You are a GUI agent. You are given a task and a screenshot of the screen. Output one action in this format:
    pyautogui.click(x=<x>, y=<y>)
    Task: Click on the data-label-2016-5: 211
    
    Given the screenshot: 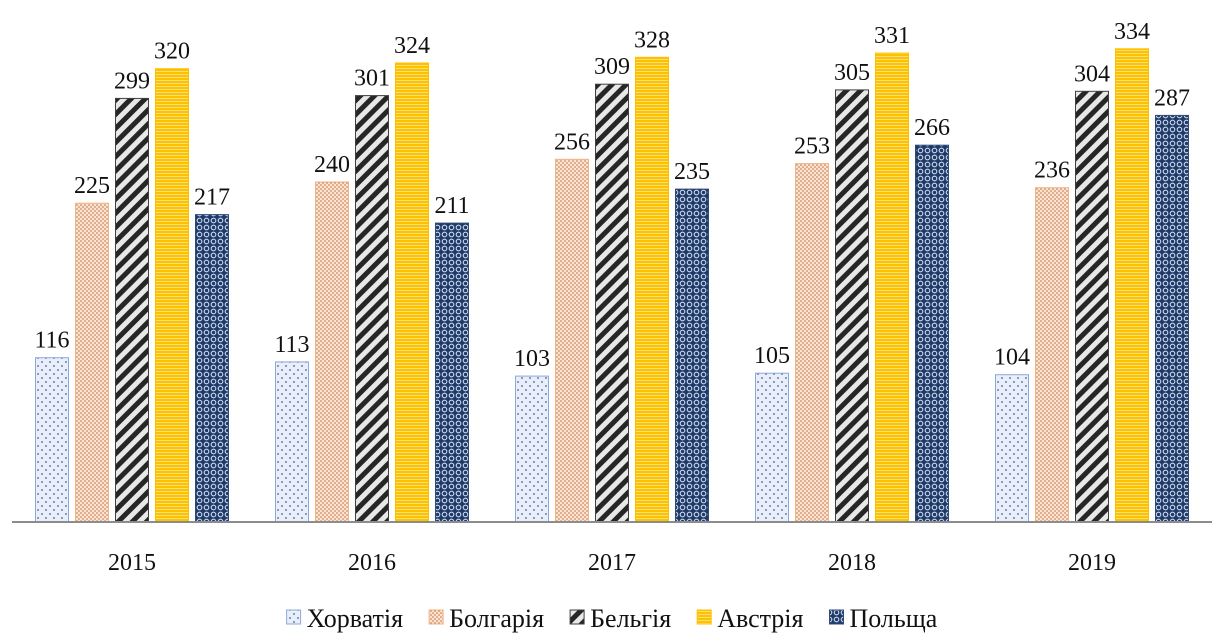 What is the action you would take?
    pyautogui.click(x=451, y=206)
    